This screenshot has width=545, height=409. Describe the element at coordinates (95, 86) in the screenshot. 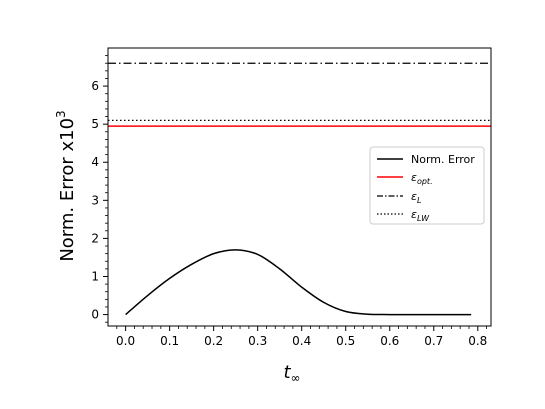

I see `y-tick-label-6: 6` at that location.